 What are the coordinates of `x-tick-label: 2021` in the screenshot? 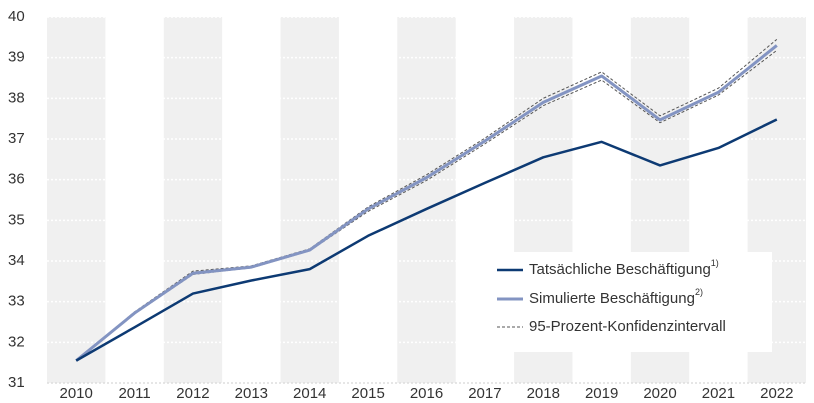 It's located at (718, 393).